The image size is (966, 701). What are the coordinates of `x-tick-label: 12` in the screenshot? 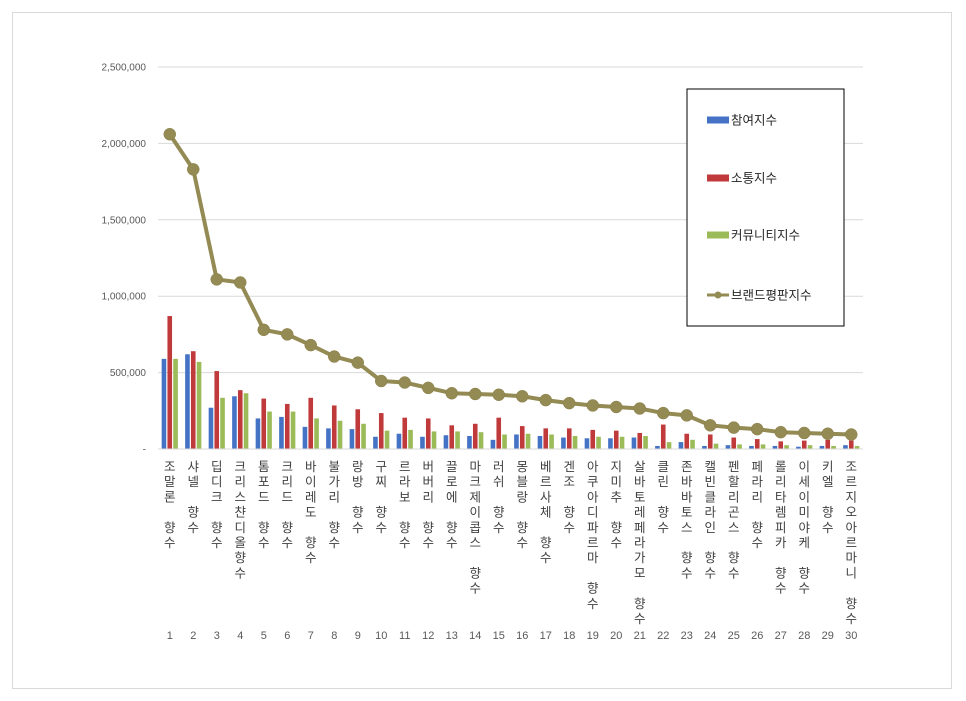 It's located at (428, 636).